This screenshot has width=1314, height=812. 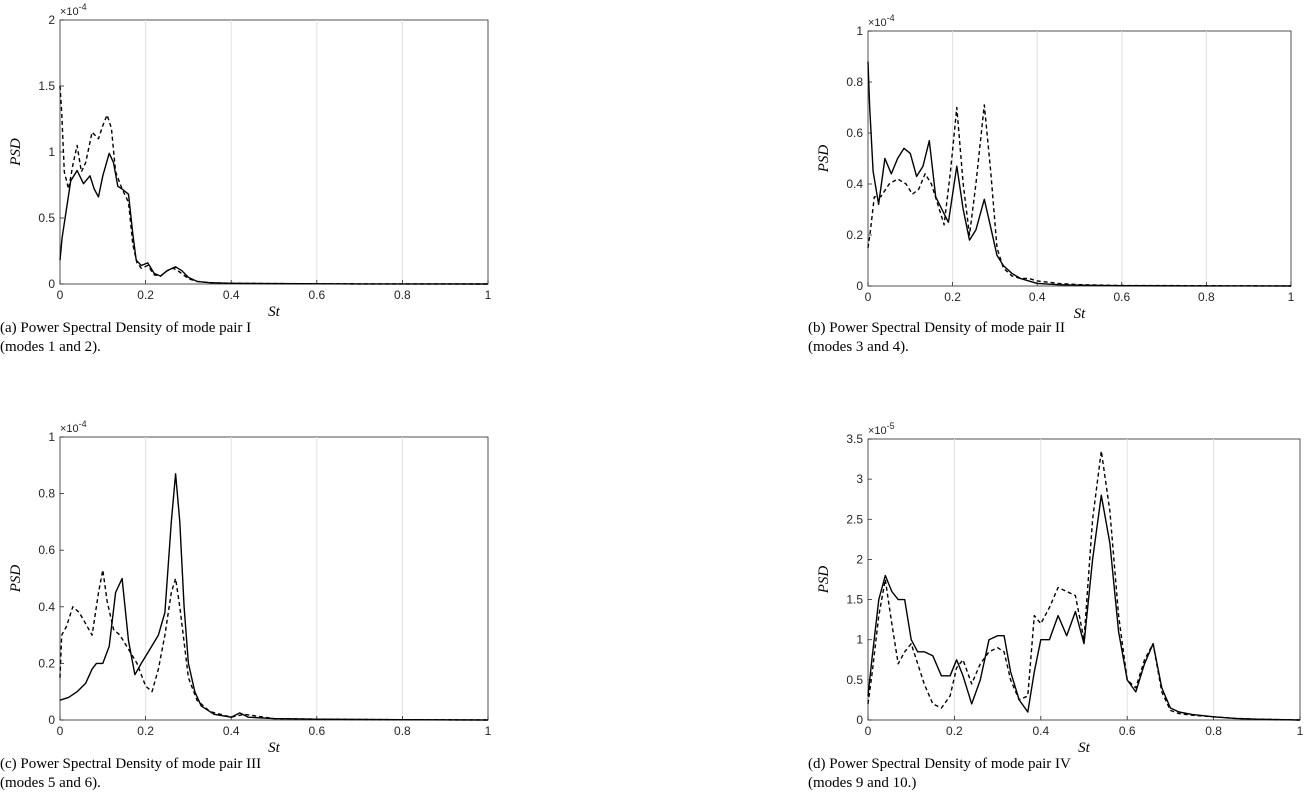 I want to click on chart-b-ytick-label: 0.6, so click(x=854, y=133).